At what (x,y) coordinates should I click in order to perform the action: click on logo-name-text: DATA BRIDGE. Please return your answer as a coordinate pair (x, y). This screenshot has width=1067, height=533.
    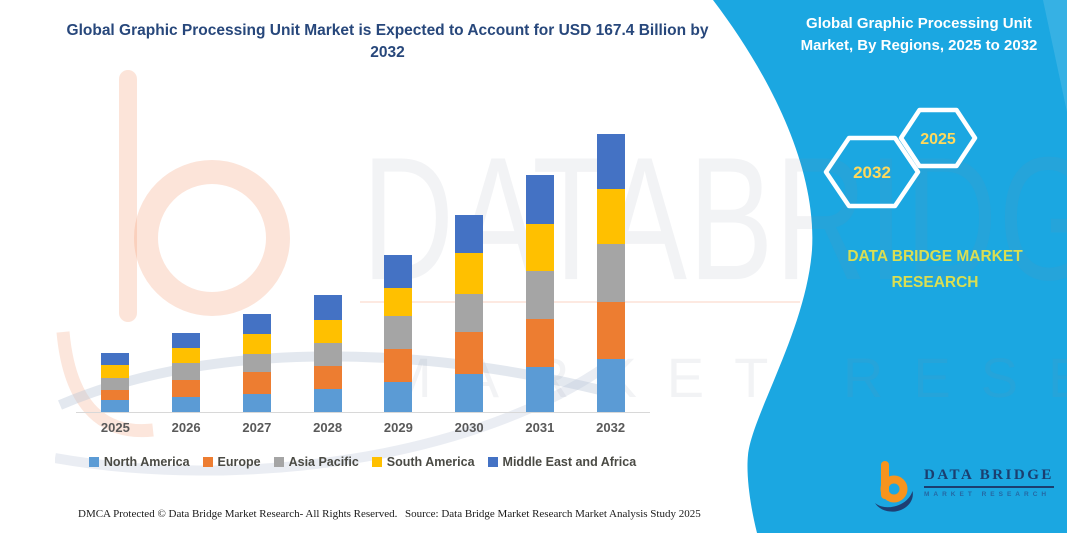
    Looking at the image, I should click on (989, 477).